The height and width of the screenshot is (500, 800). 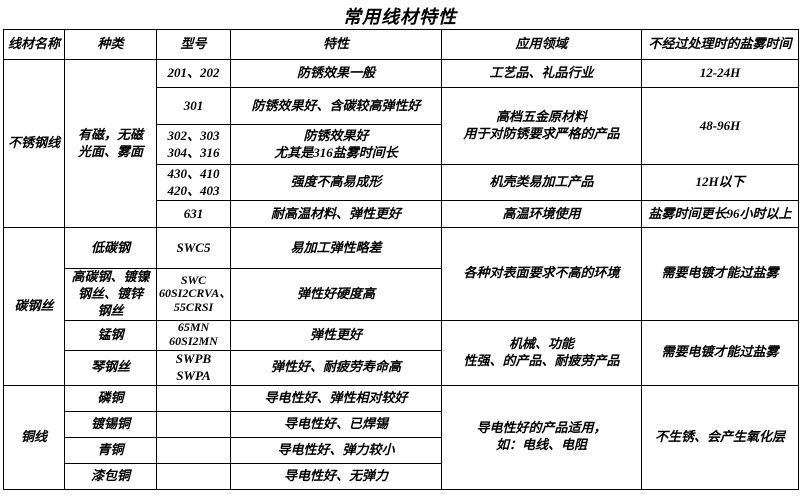 What do you see at coordinates (193, 44) in the screenshot?
I see `header-model: 型号` at bounding box center [193, 44].